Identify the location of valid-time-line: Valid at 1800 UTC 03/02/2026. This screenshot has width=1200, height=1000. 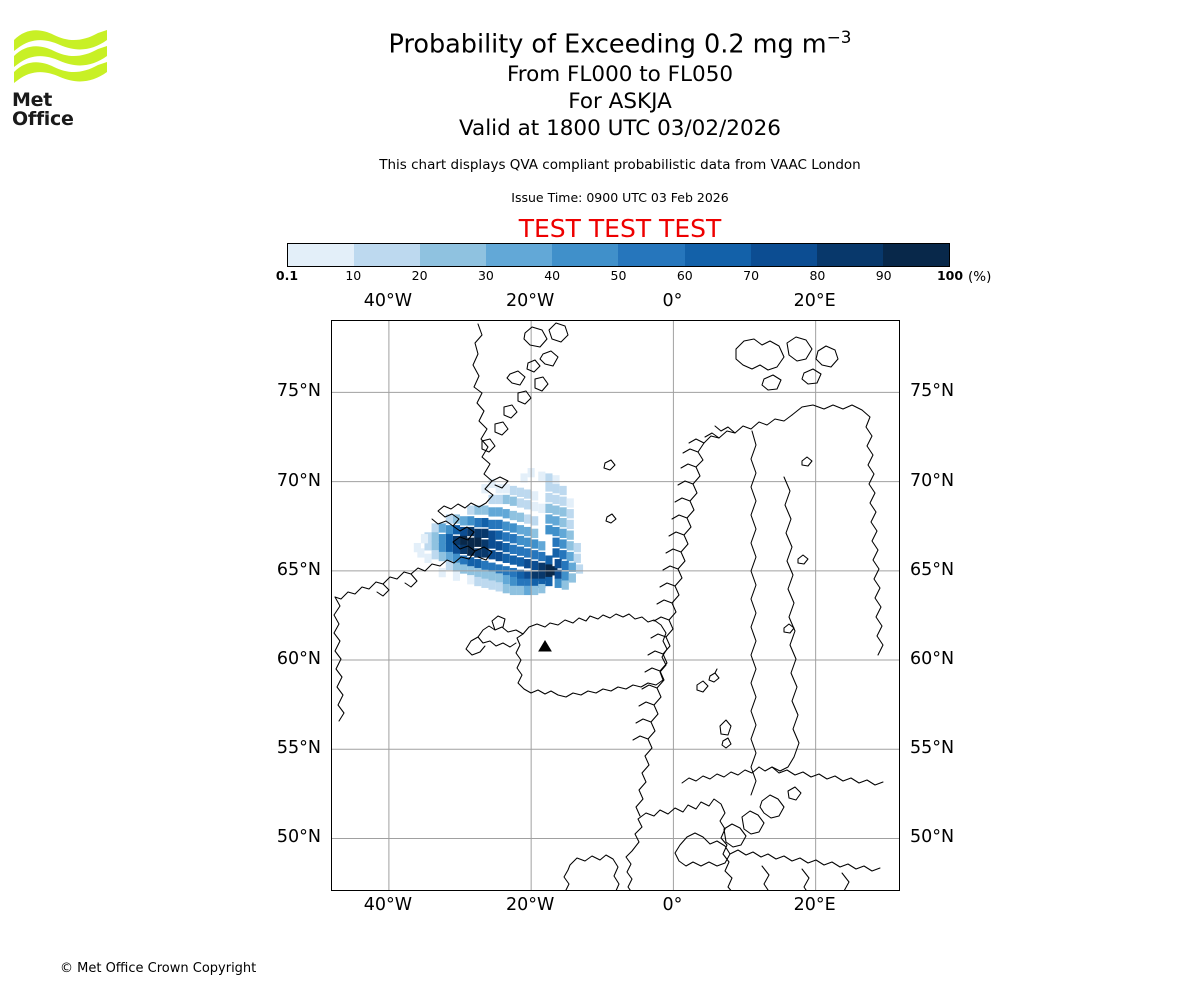
(619, 128).